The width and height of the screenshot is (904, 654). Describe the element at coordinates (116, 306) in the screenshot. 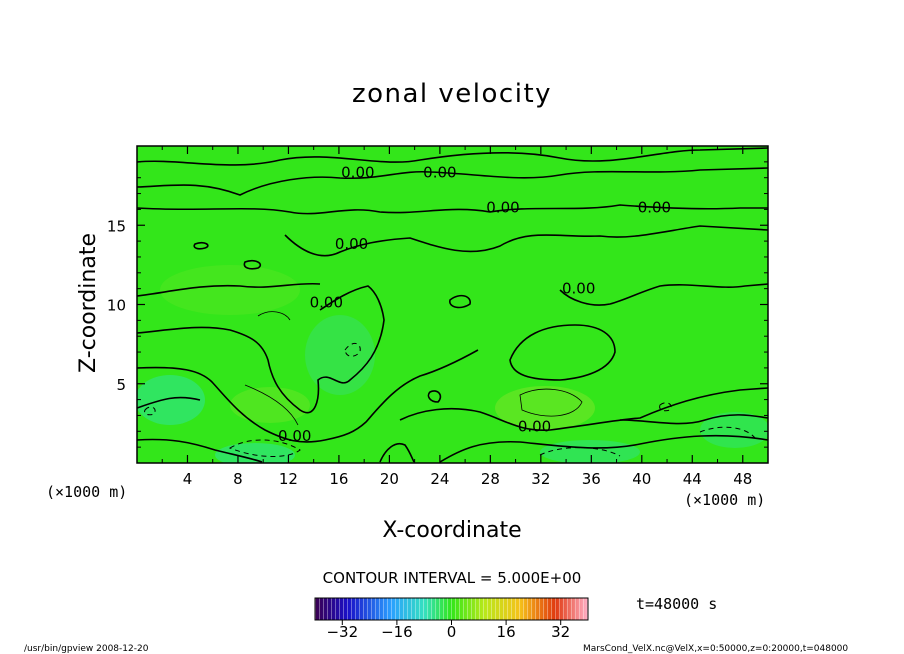

I see `y-tick-label: 10` at that location.